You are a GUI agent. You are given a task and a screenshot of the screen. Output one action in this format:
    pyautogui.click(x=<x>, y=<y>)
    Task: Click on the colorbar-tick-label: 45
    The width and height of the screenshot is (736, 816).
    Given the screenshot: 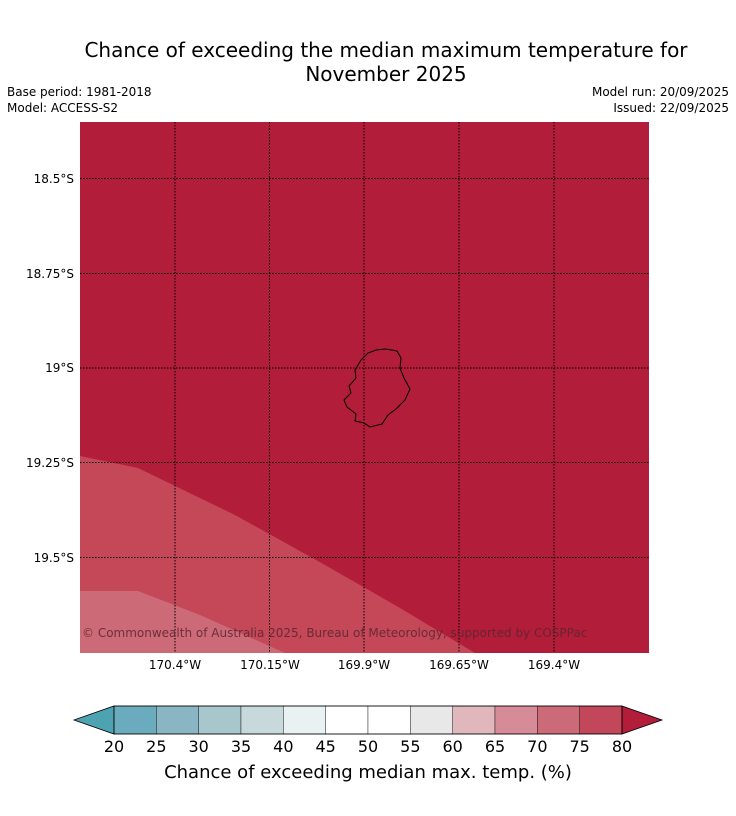 What is the action you would take?
    pyautogui.click(x=325, y=746)
    